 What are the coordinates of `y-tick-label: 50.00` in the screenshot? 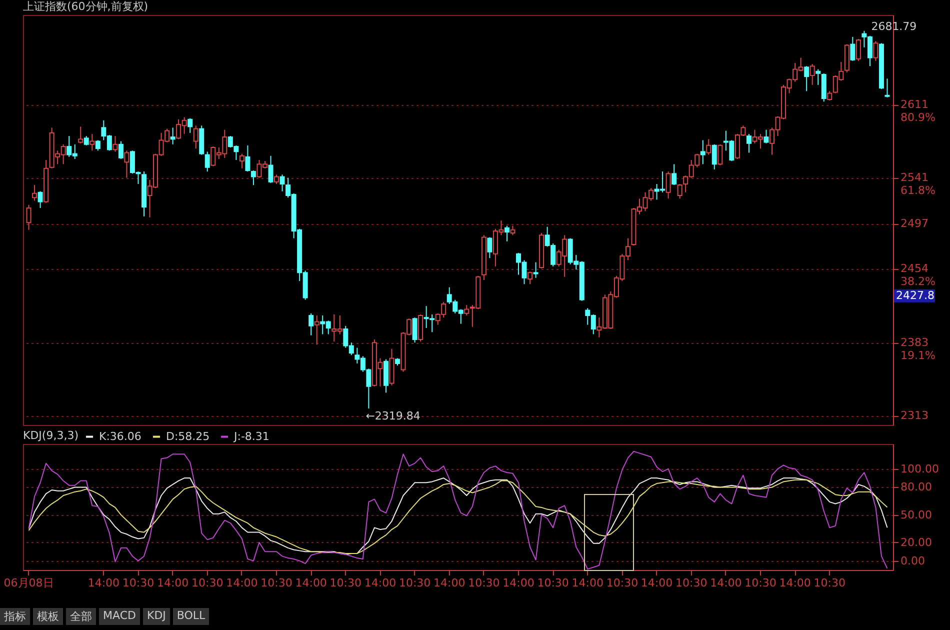 It's located at (916, 515).